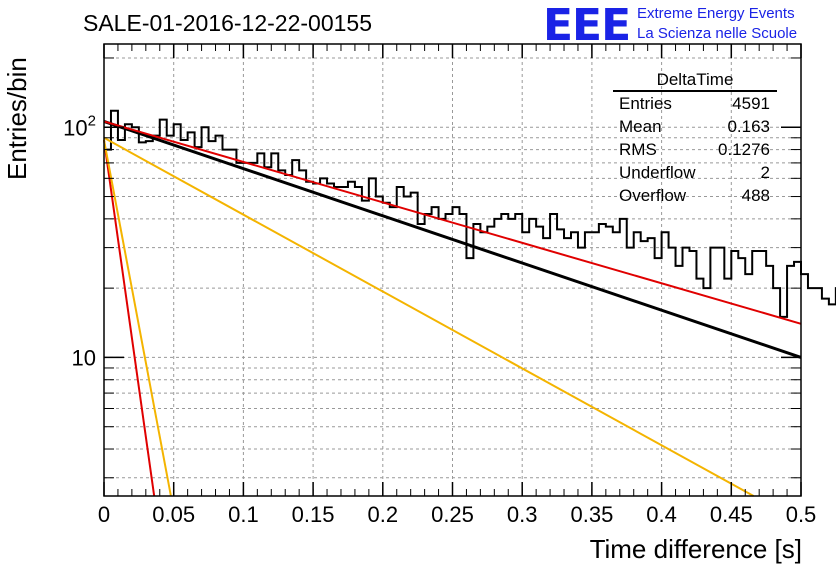 The width and height of the screenshot is (836, 572). Describe the element at coordinates (748, 126) in the screenshot. I see `stats-value: 0.163` at that location.